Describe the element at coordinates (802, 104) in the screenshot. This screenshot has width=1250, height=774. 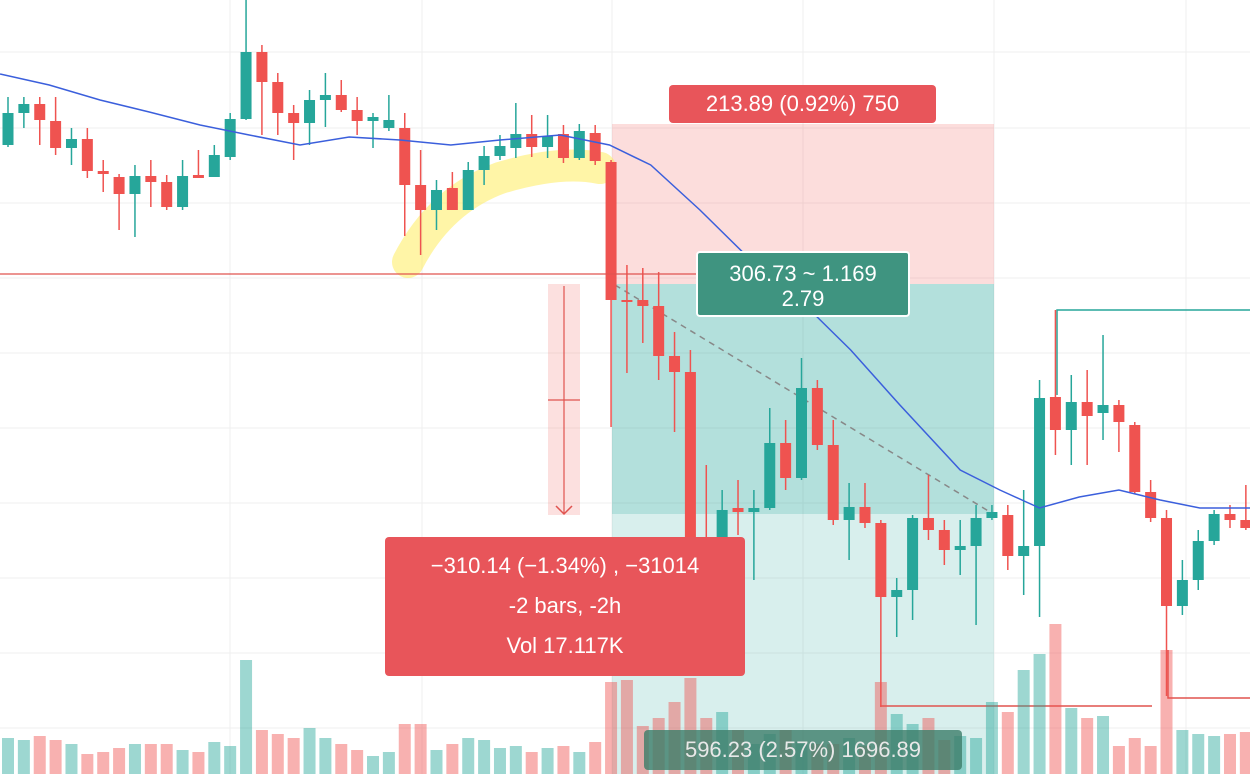
I see `target-label: 213.89 (0.92%) 750` at that location.